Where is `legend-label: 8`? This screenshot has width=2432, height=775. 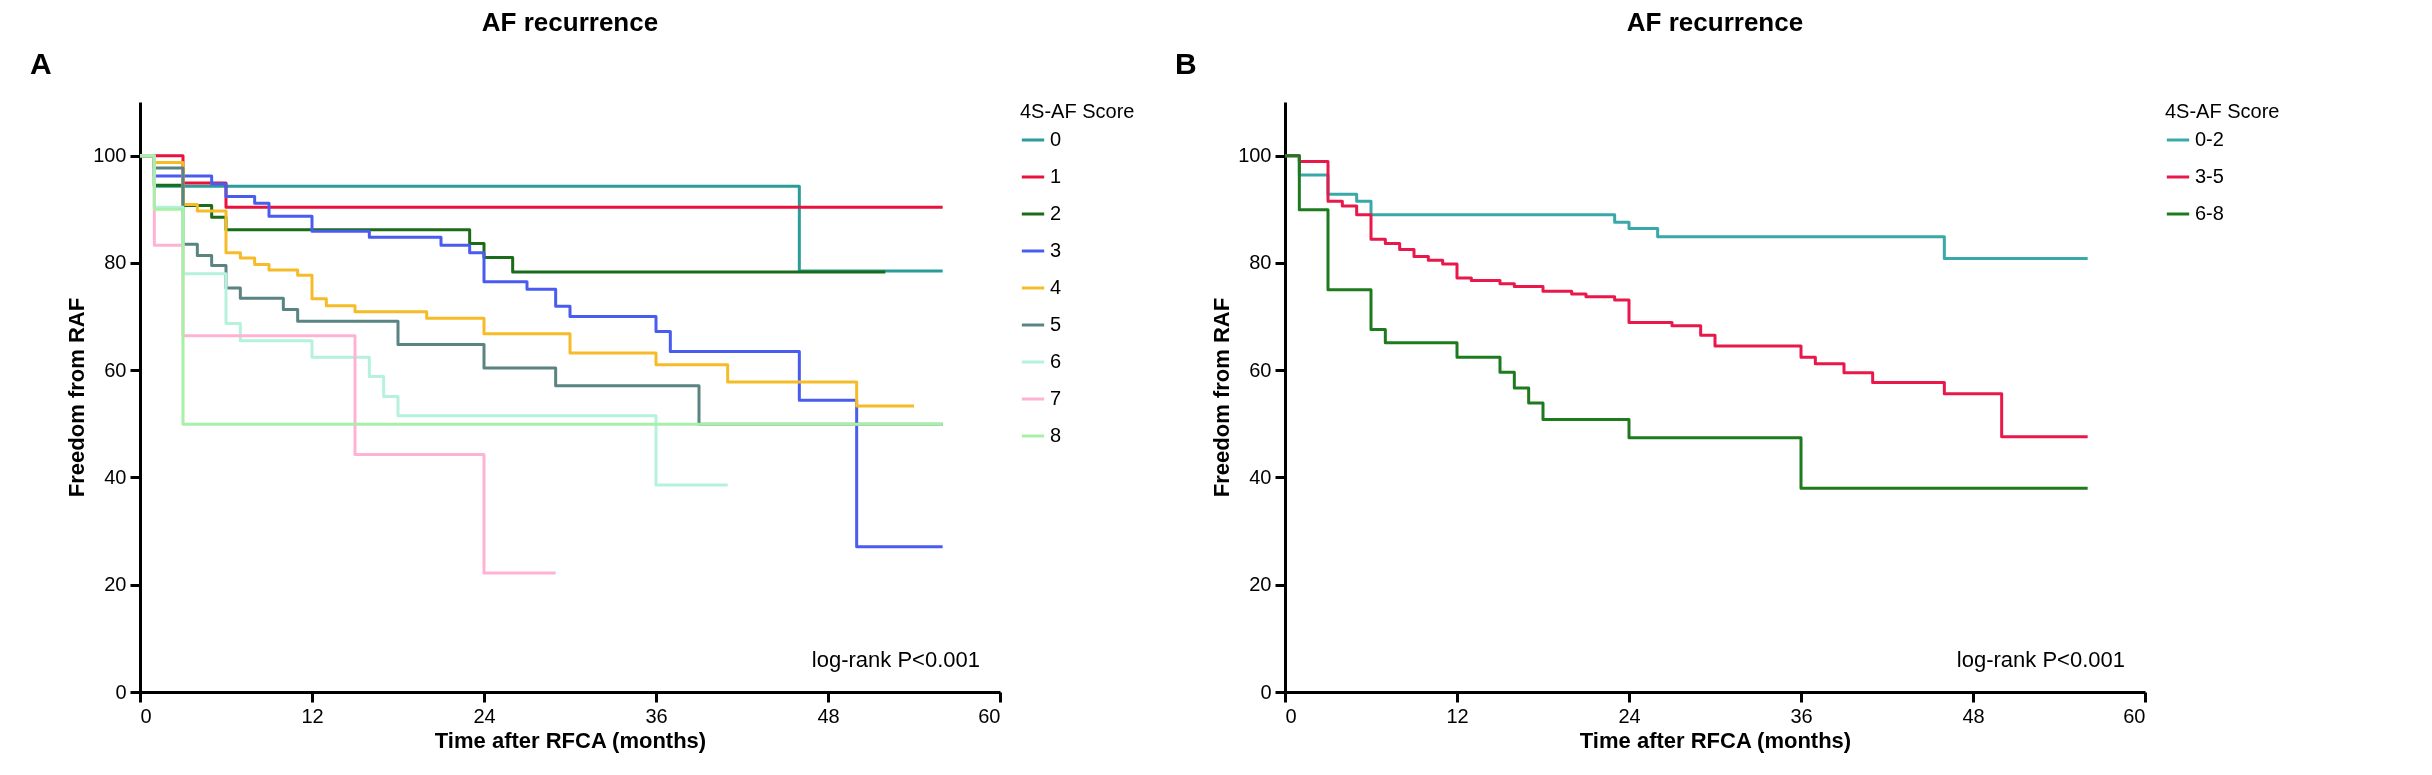
legend-label: 8 is located at coordinates (1056, 435).